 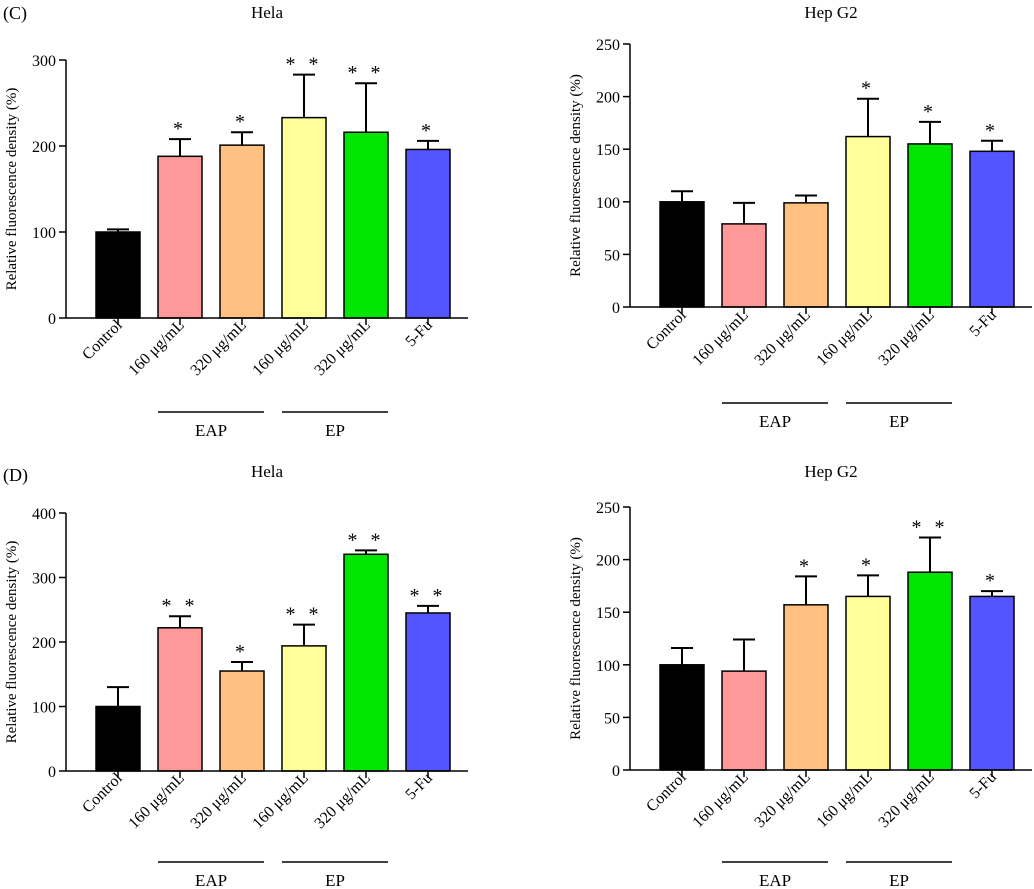 I want to click on panel-label-c: (C), so click(x=15, y=13).